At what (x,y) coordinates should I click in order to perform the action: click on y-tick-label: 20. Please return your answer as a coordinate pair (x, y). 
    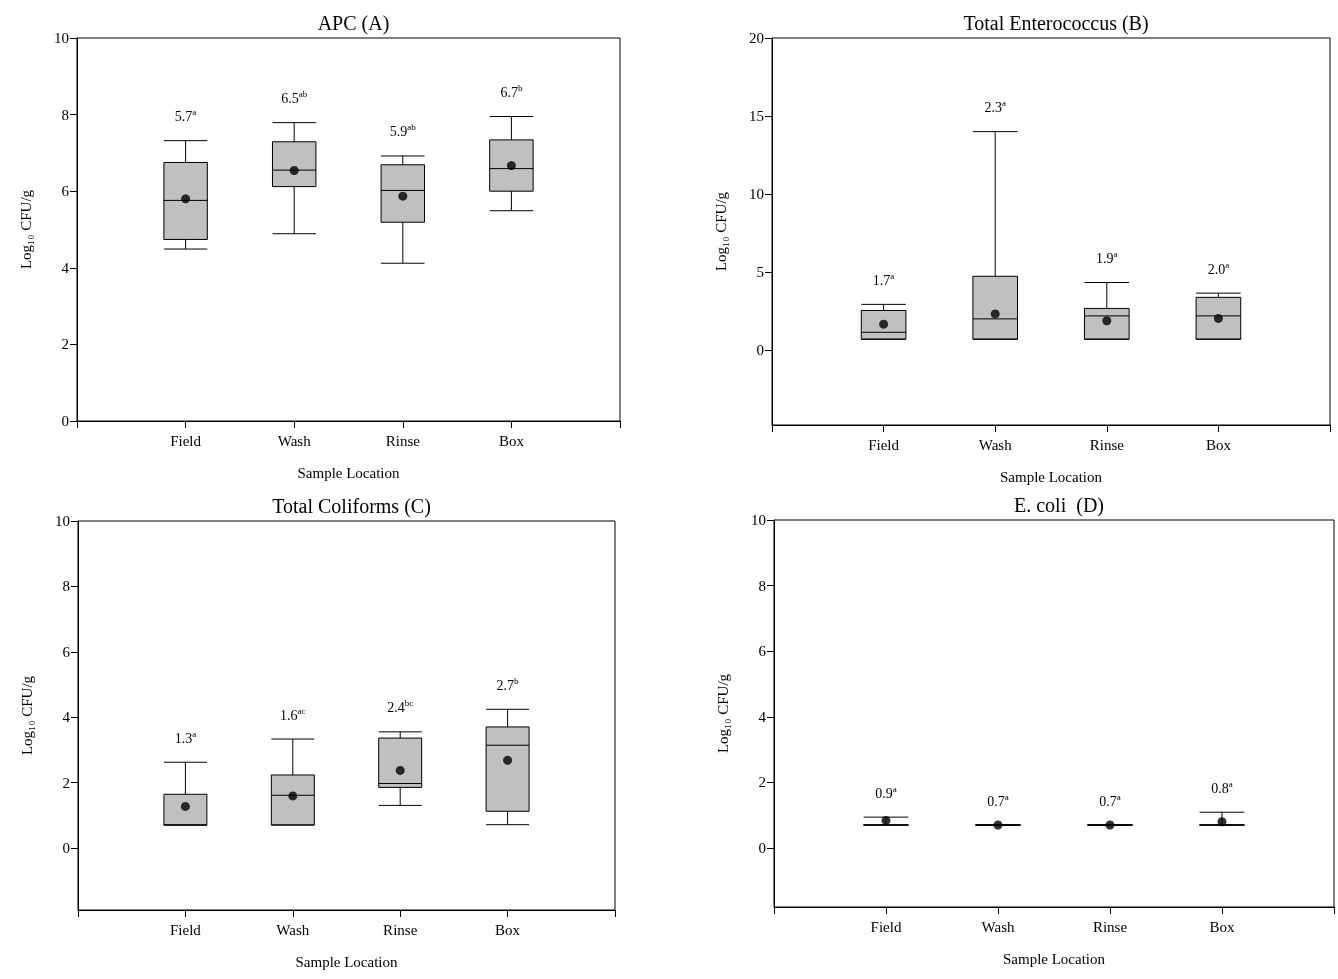
    Looking at the image, I should click on (756, 38).